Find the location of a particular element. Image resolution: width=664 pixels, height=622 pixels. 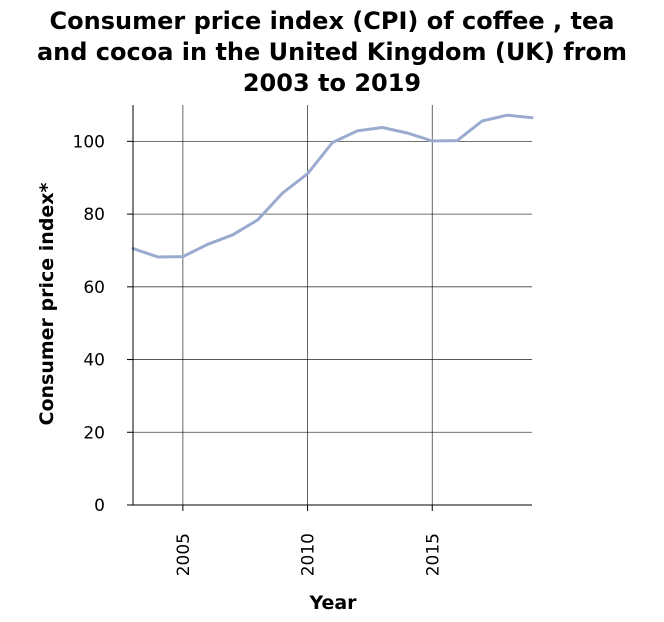

y-tick-label: 0 is located at coordinates (99, 506).